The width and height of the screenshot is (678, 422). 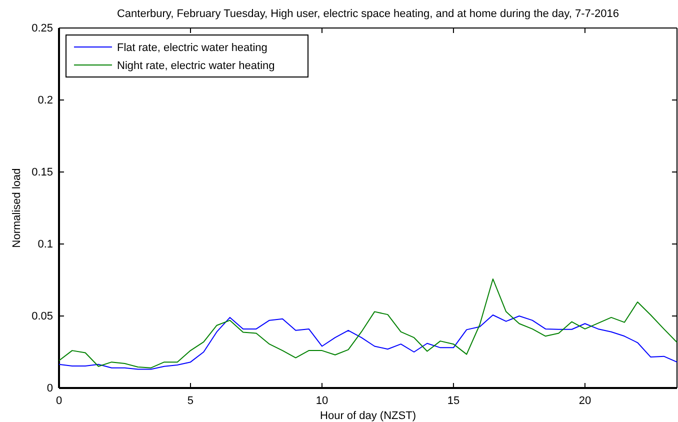 I want to click on y-tick-label: 0.1, so click(x=45, y=244).